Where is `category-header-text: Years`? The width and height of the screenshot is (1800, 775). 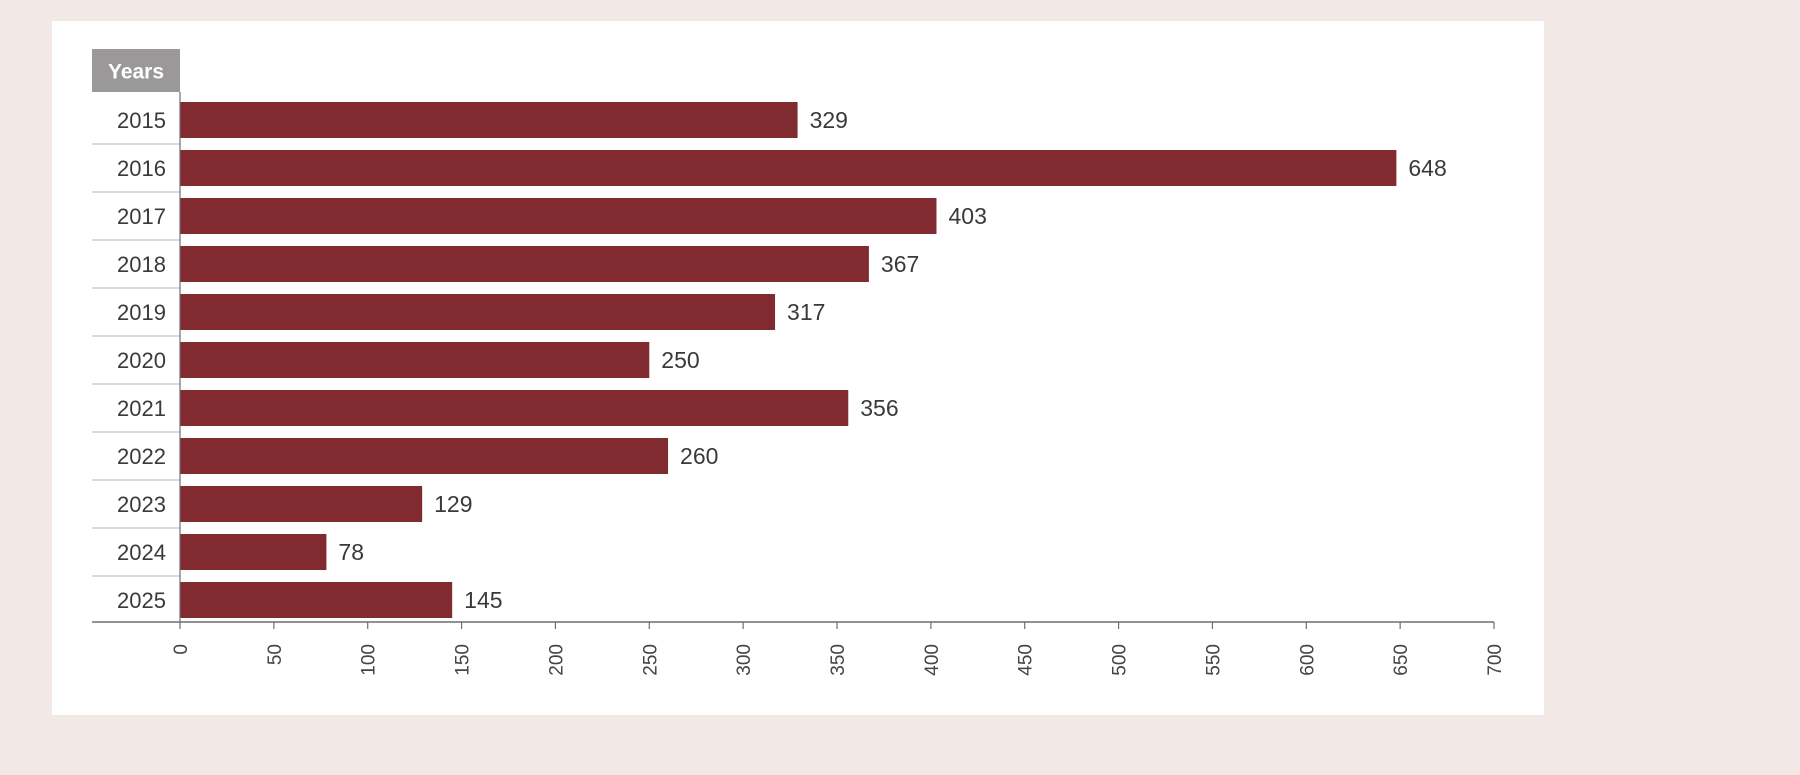
category-header-text: Years is located at coordinates (136, 72).